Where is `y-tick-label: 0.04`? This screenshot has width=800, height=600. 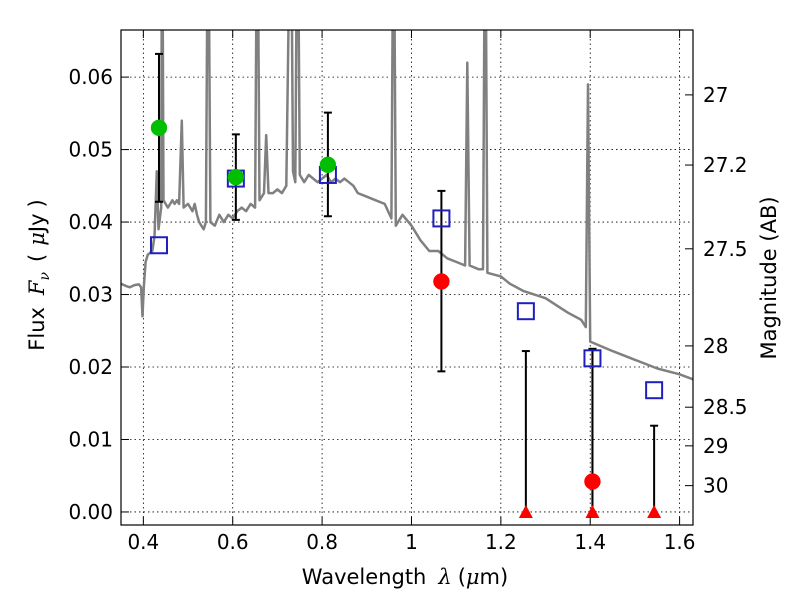 y-tick-label: 0.04 is located at coordinates (90, 222).